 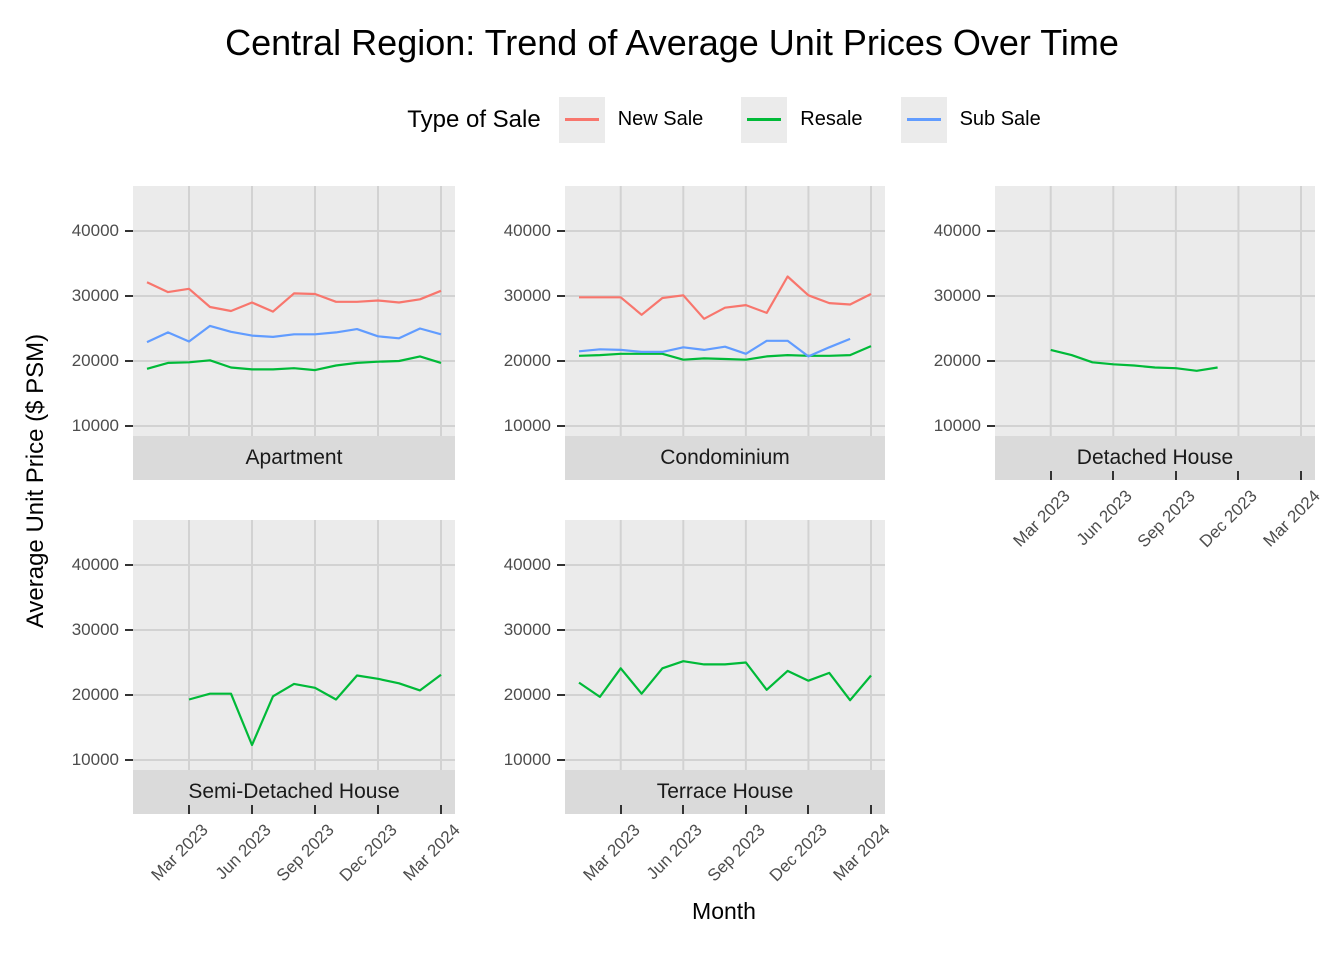 I want to click on legend-item-resale: Resale, so click(x=802, y=119).